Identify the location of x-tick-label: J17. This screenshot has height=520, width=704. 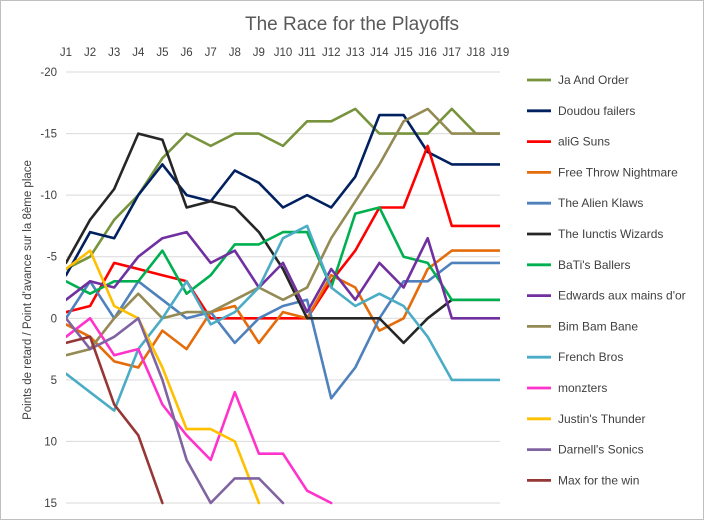
(452, 53).